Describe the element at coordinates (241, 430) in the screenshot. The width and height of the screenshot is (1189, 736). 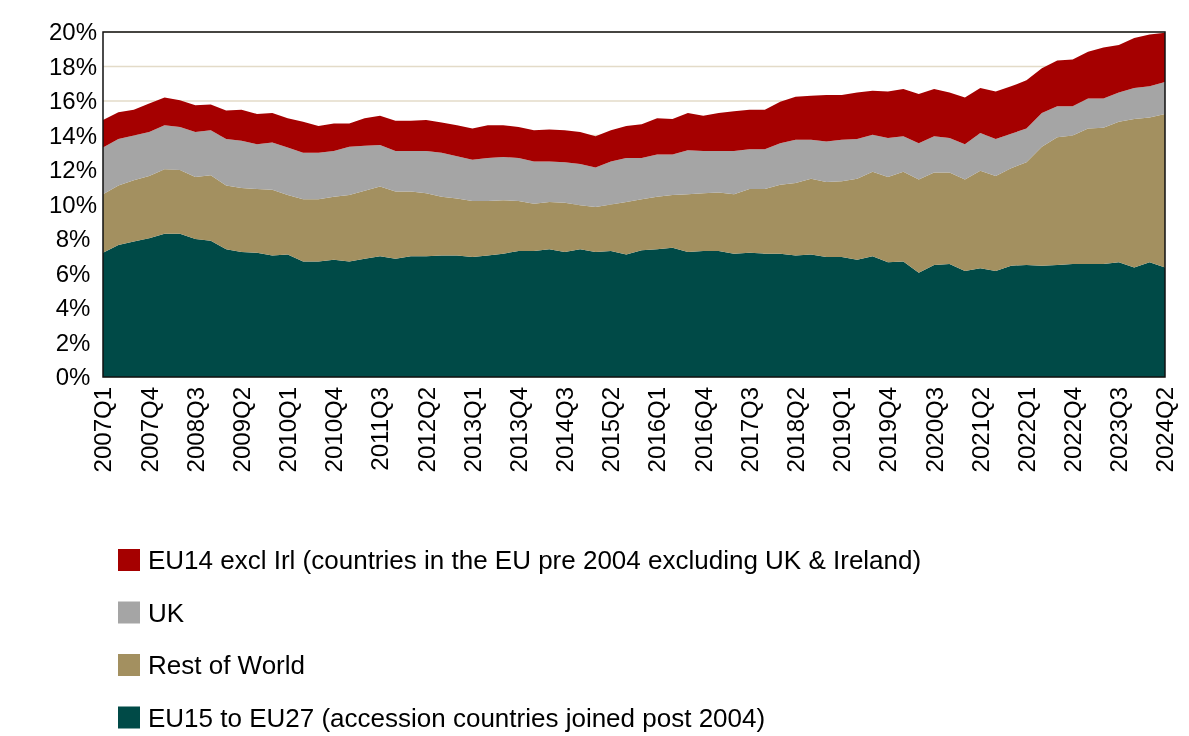
I see `x-tick-label: 2009Q2` at that location.